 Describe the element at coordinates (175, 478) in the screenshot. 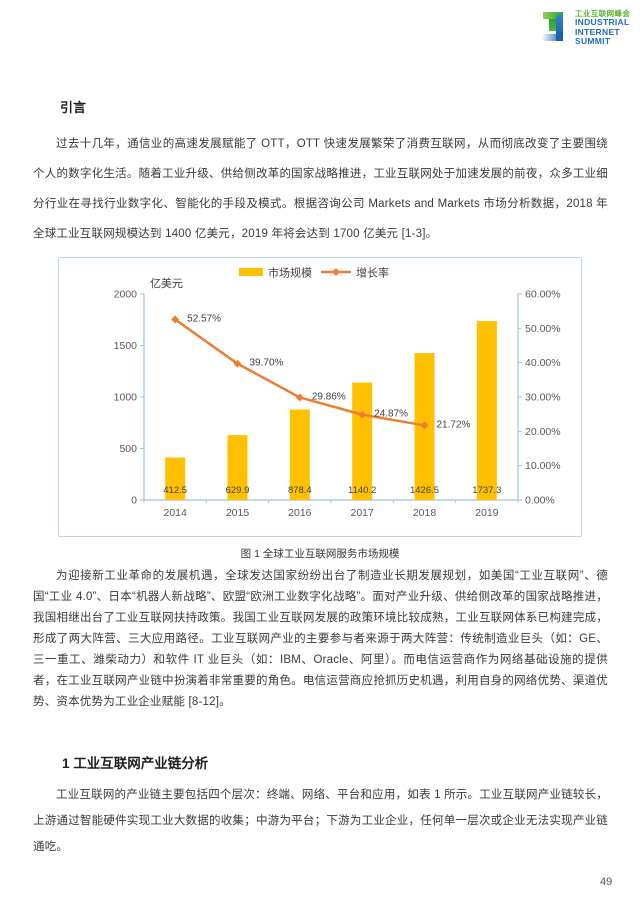

I see `bar-2014` at that location.